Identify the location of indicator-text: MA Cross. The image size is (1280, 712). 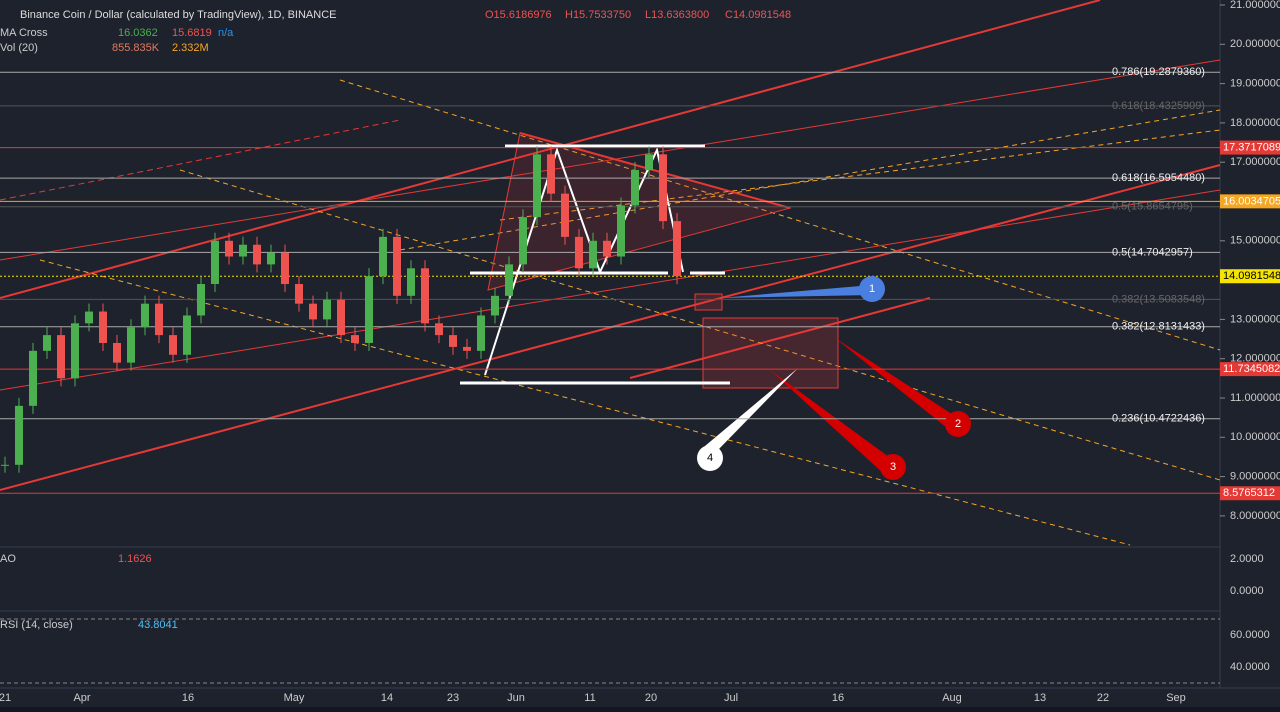
(24, 33).